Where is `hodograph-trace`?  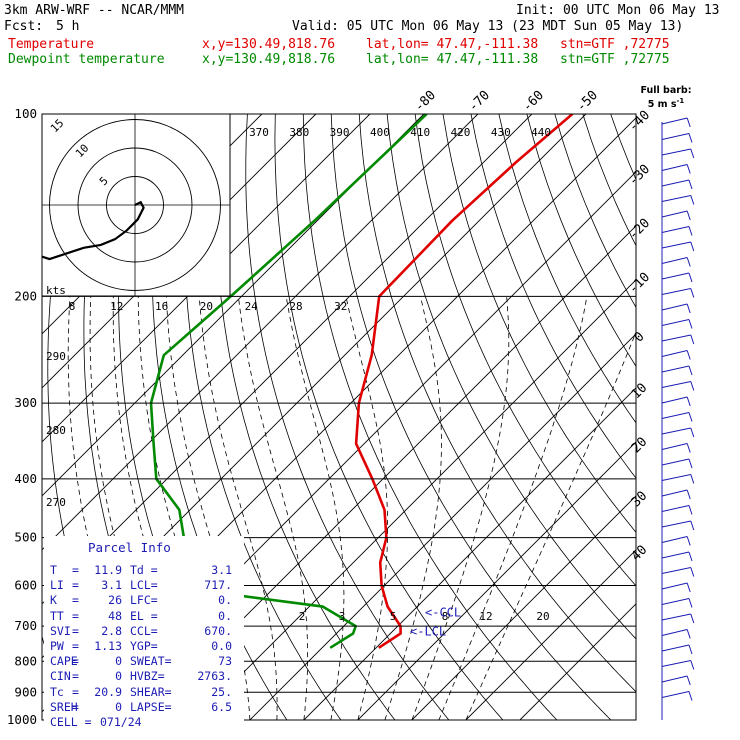 hodograph-trace is located at coordinates (93, 230).